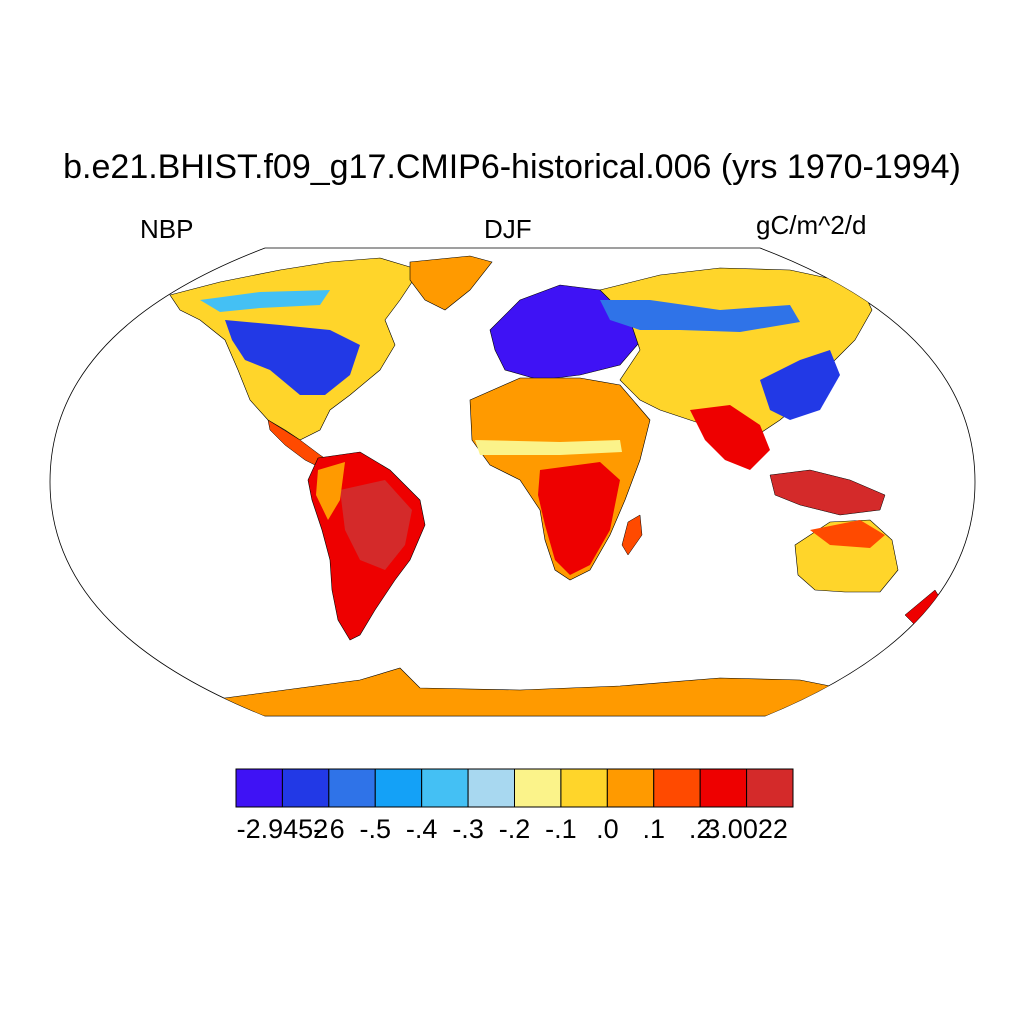 The height and width of the screenshot is (1024, 1024). Describe the element at coordinates (730, 437) in the screenshot. I see `south-asia-red` at that location.